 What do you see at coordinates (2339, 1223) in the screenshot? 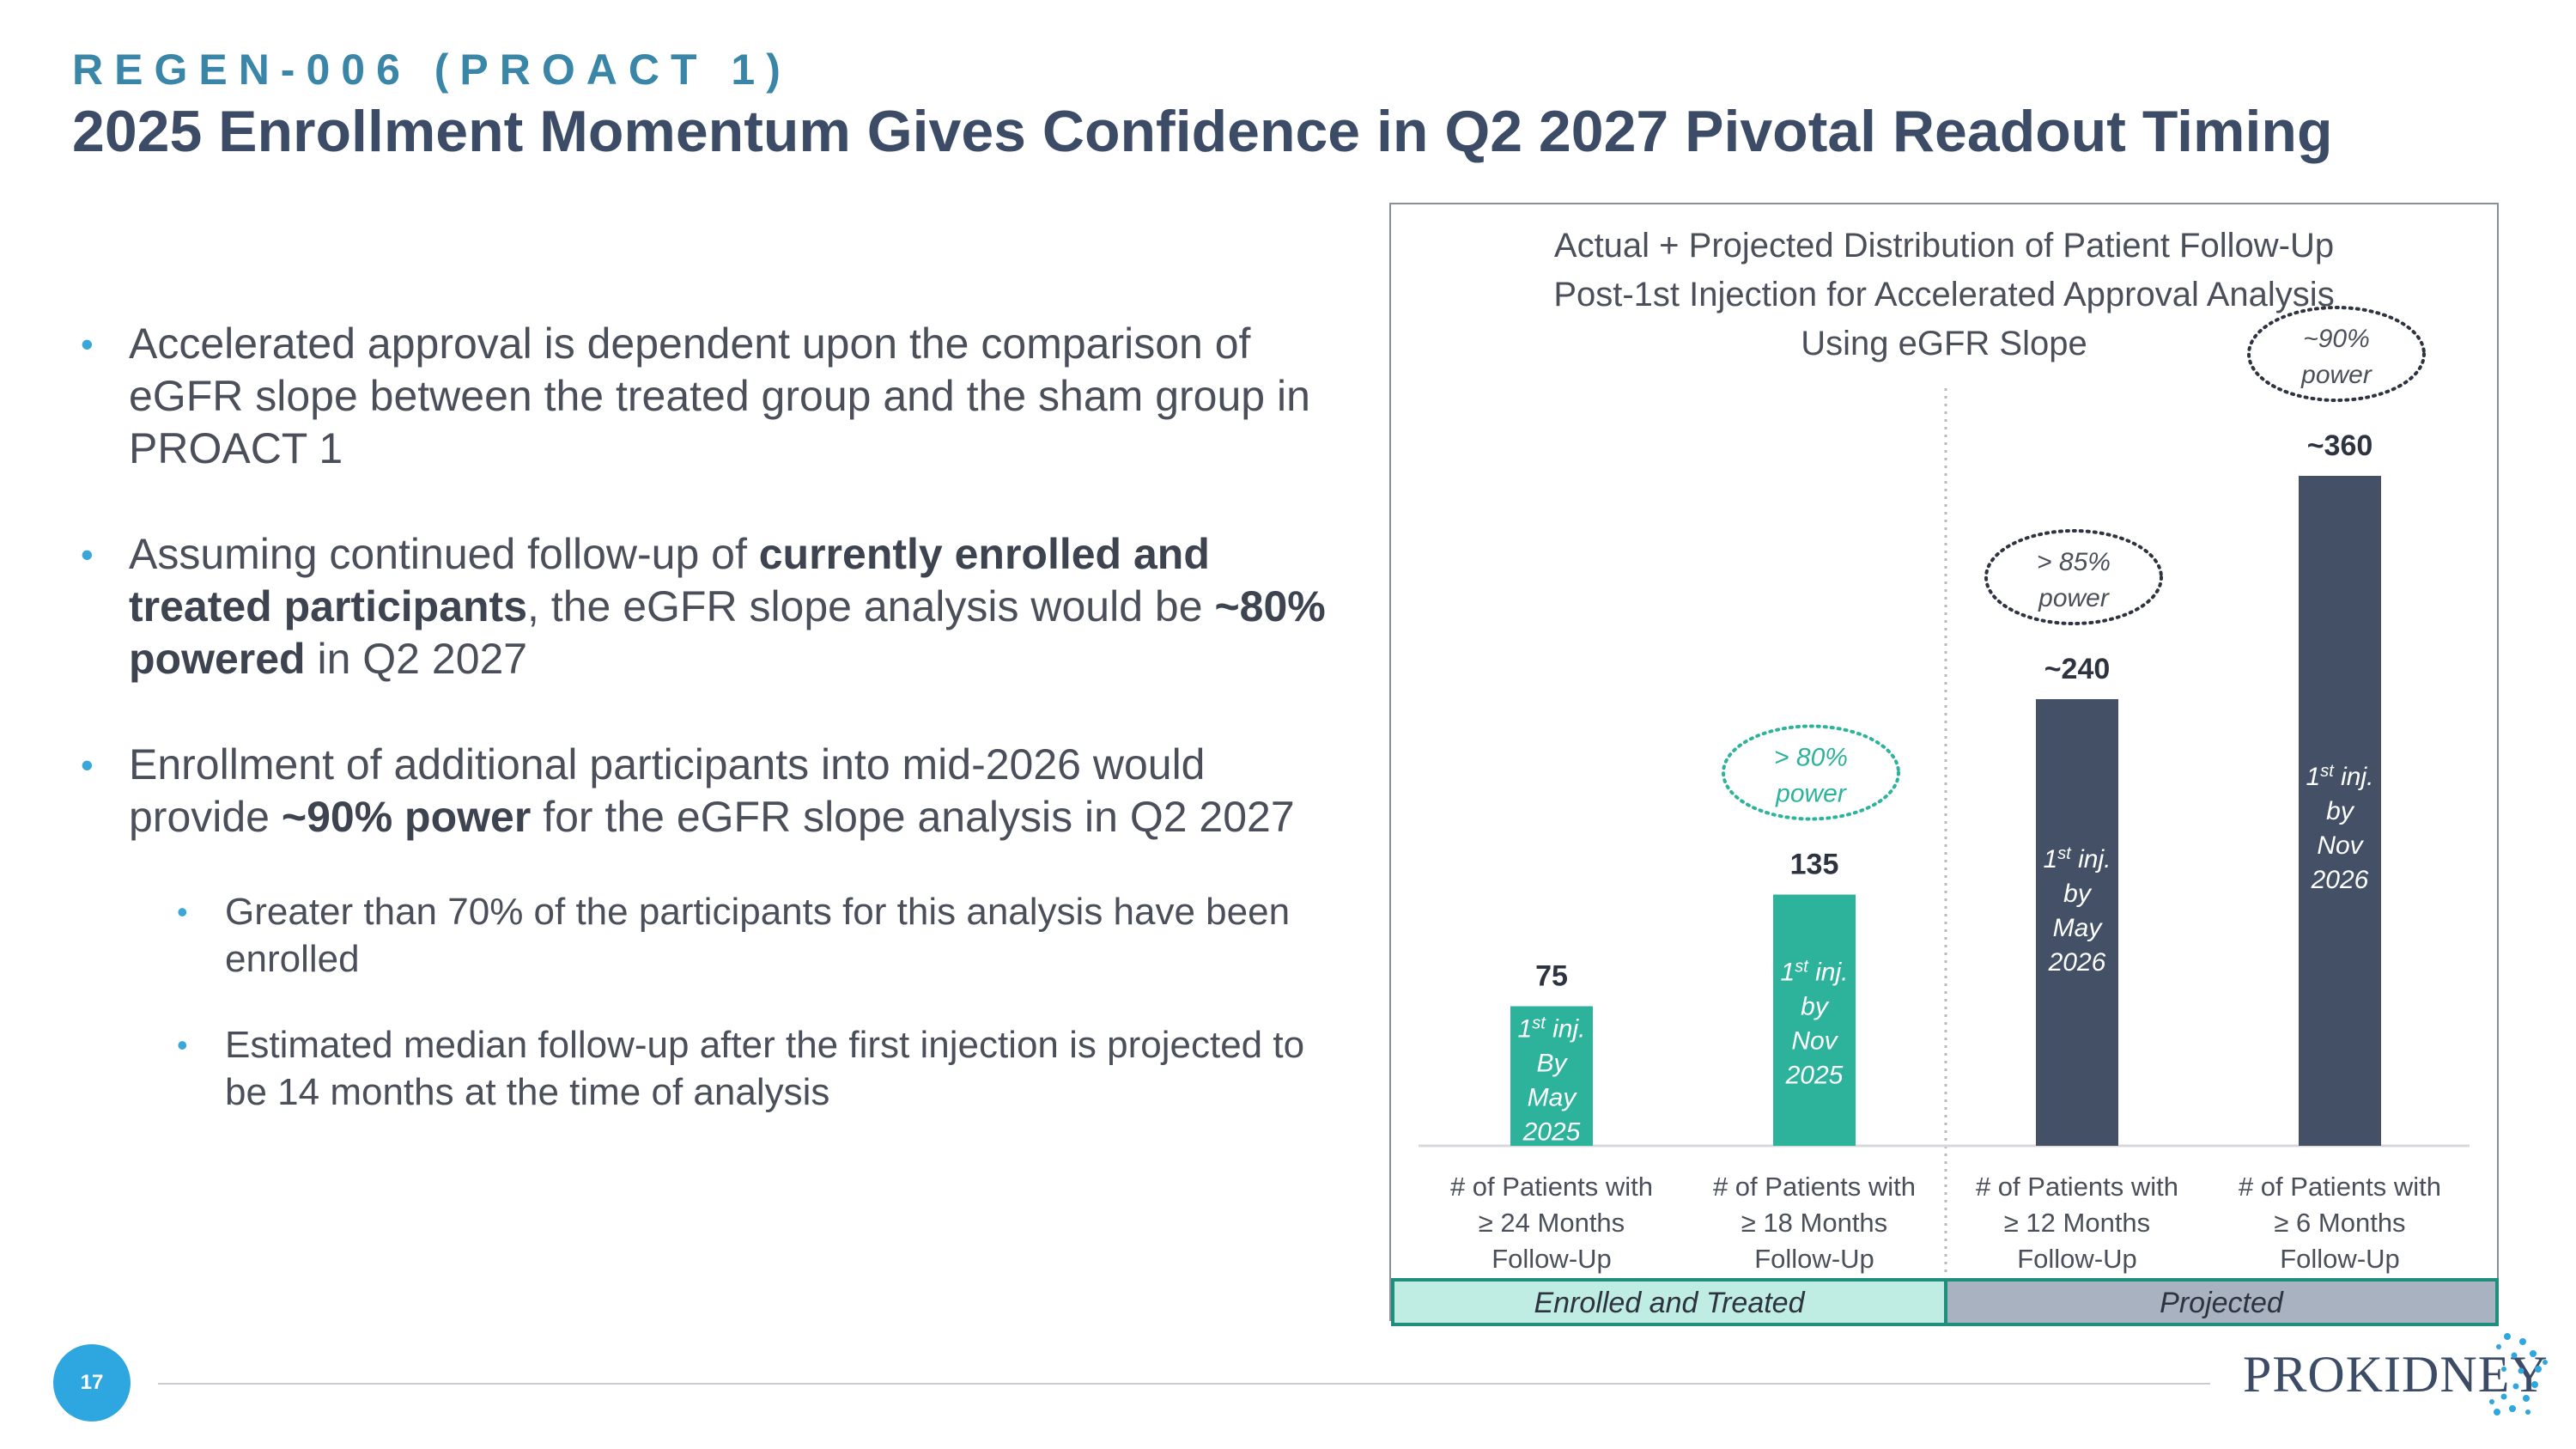
I see `category-tick-label: ≥ 6 Months` at bounding box center [2339, 1223].